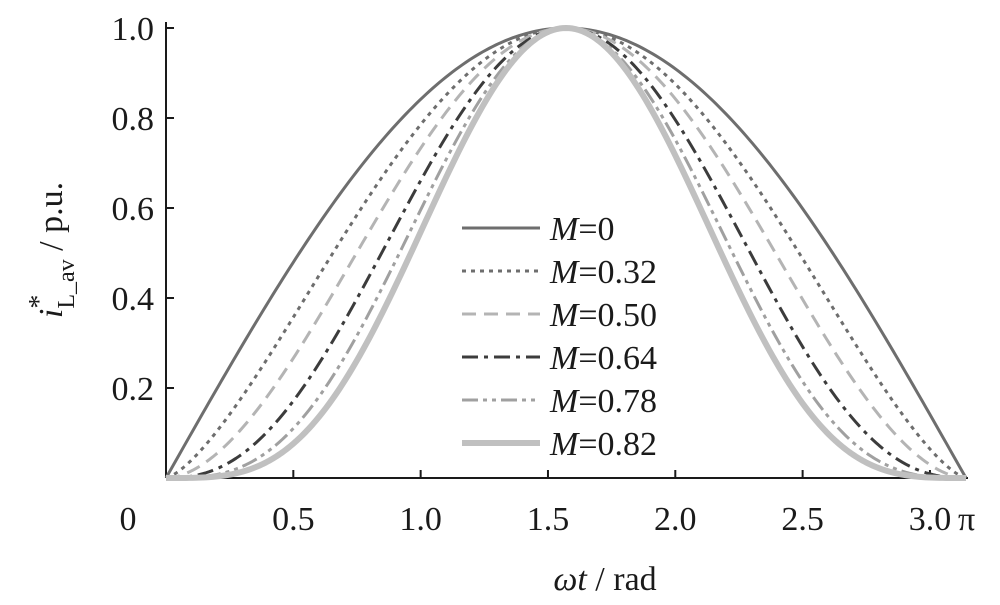 The width and height of the screenshot is (1000, 605). What do you see at coordinates (603, 358) in the screenshot?
I see `legend-label-3: M=0.64` at bounding box center [603, 358].